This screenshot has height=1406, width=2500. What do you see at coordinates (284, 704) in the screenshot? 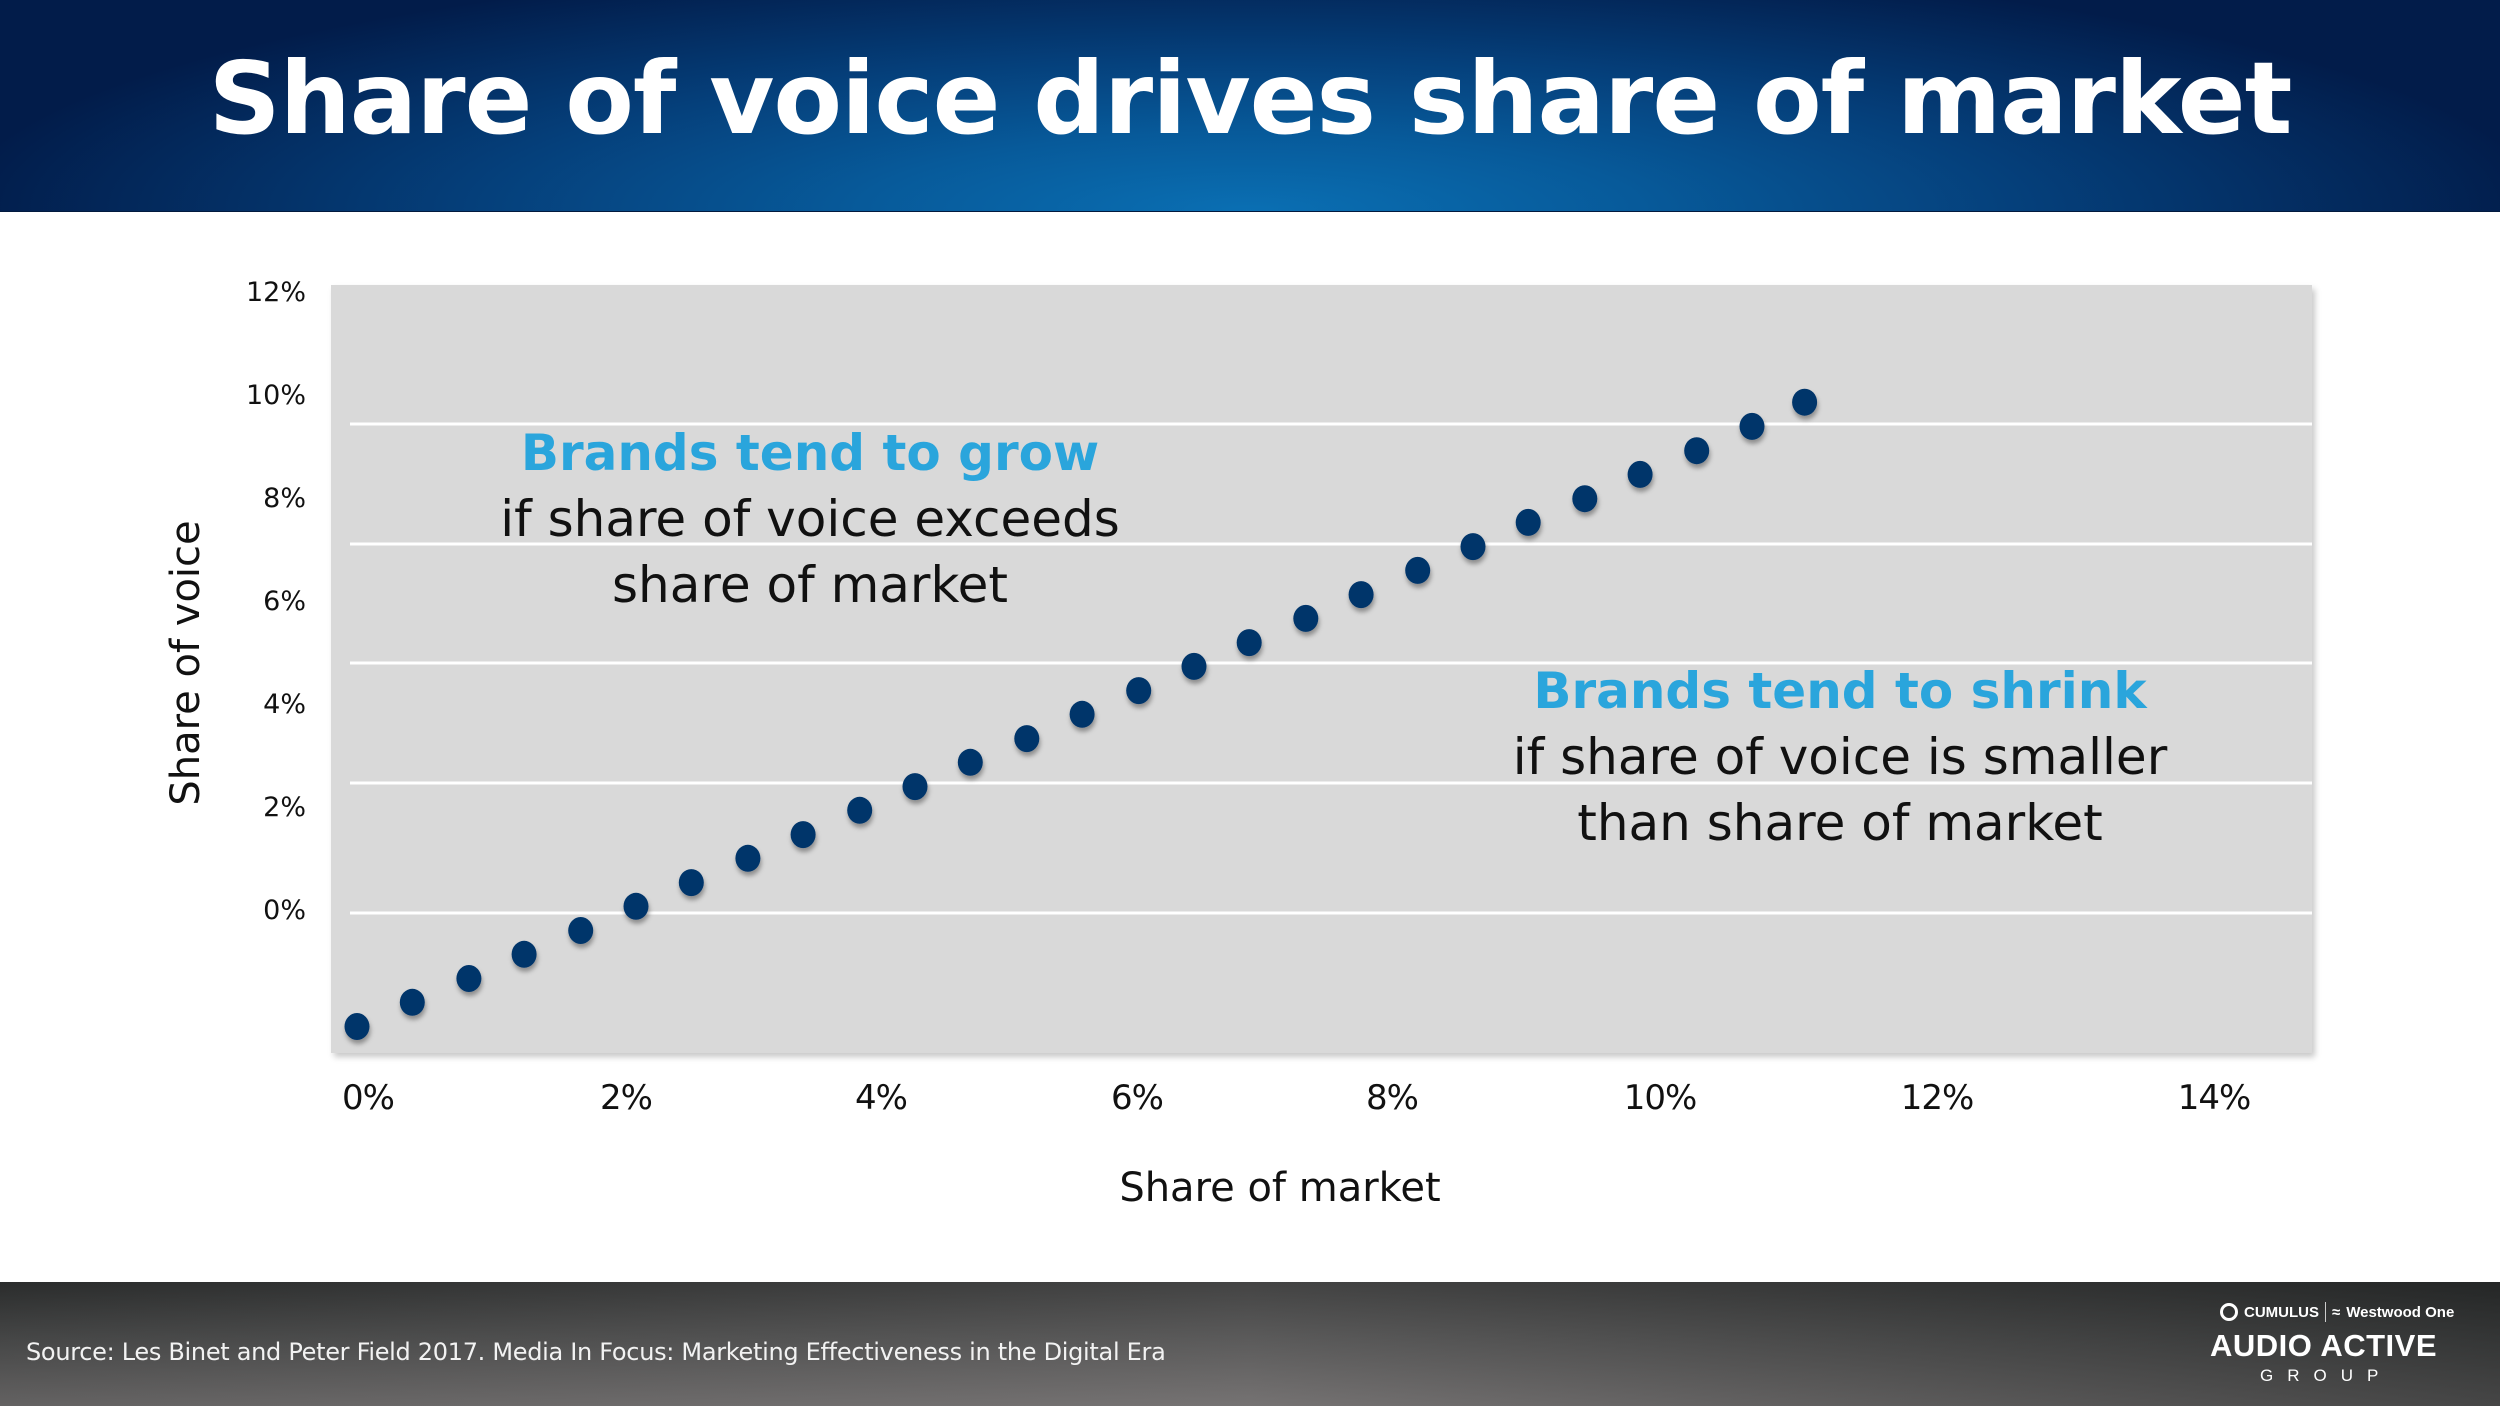
I see `y-tick-label: 4%` at bounding box center [284, 704].